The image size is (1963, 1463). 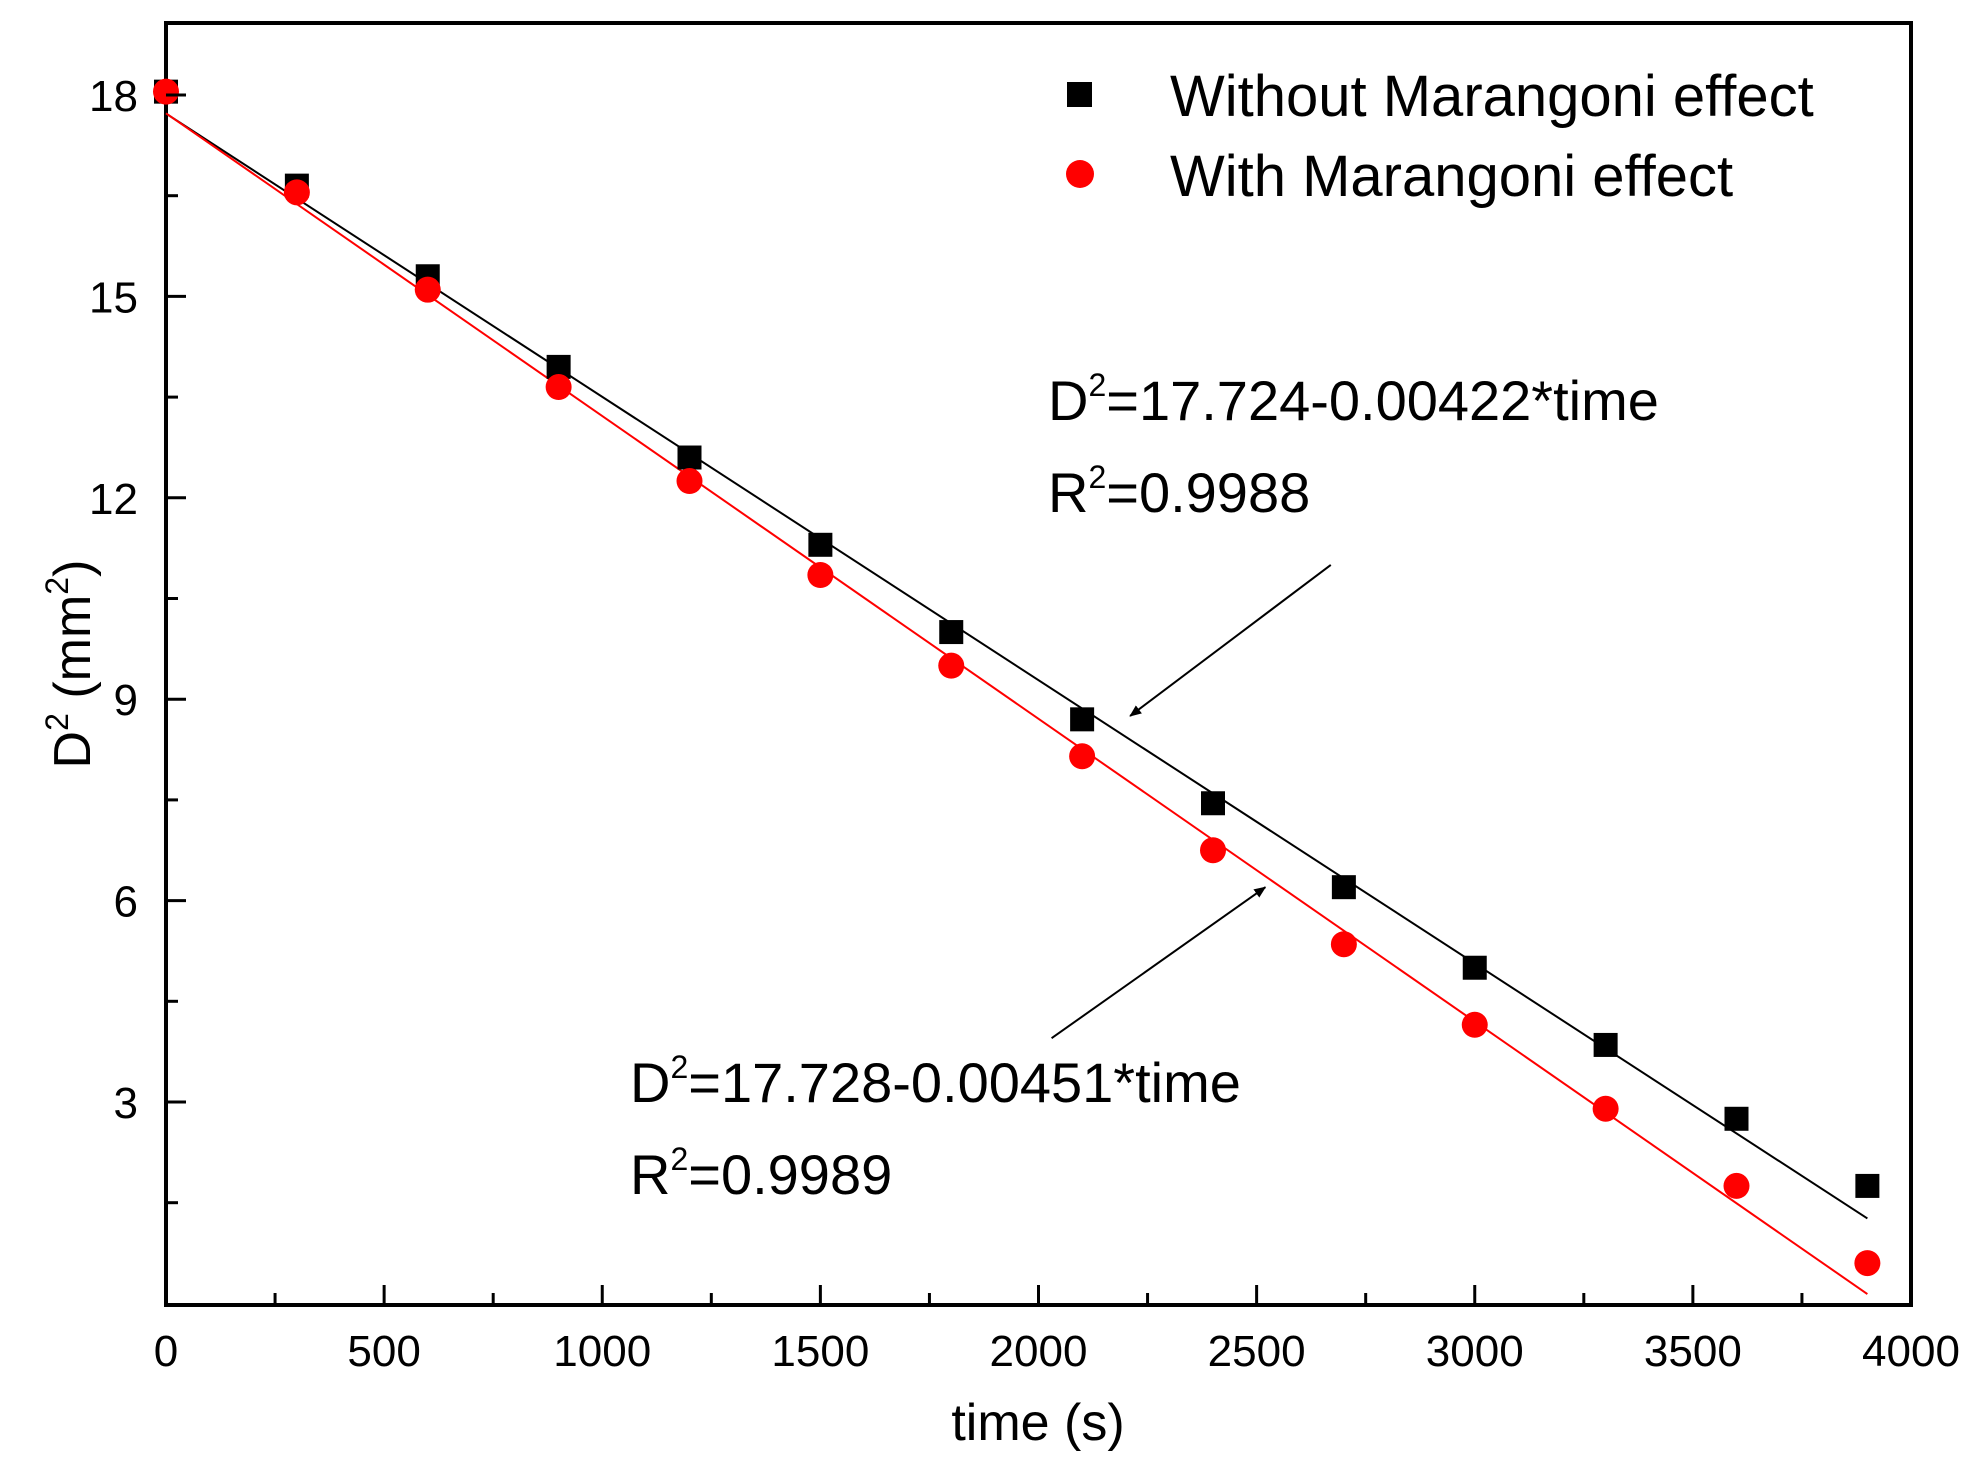 I want to click on annotation-arrows, so click(x=1191, y=802).